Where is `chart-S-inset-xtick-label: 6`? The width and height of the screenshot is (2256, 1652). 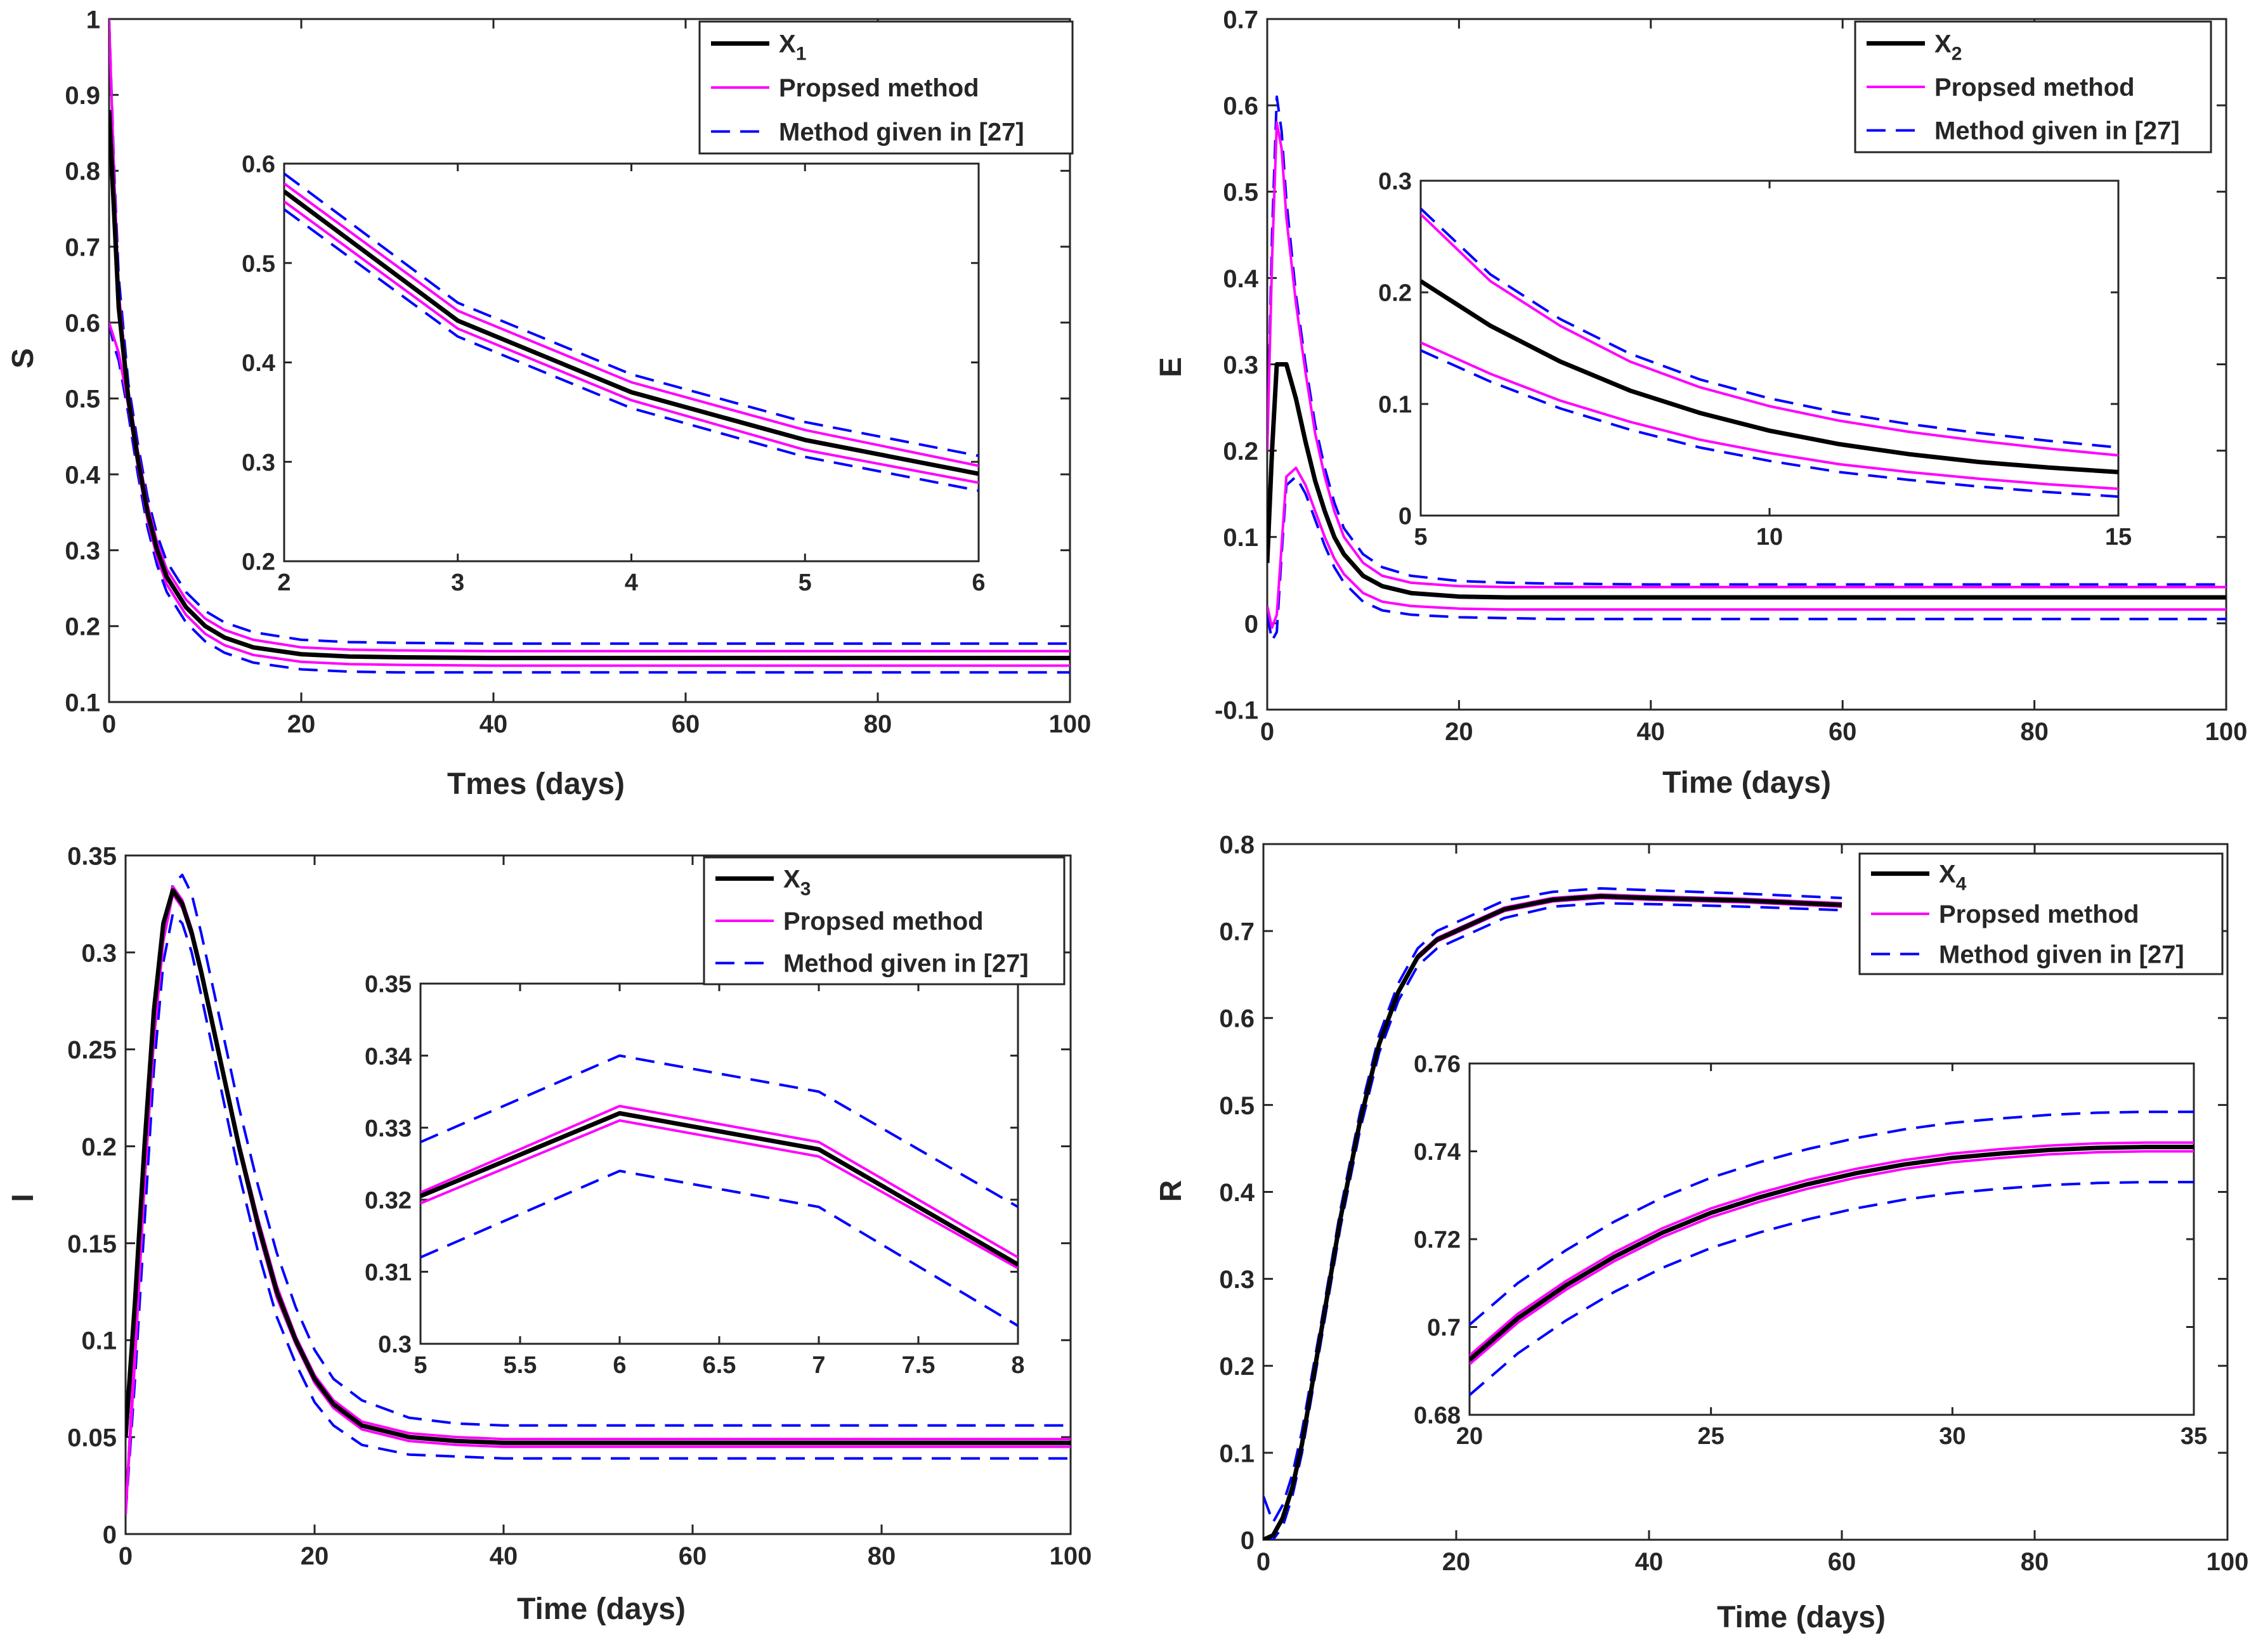
chart-S-inset-xtick-label: 6 is located at coordinates (978, 582).